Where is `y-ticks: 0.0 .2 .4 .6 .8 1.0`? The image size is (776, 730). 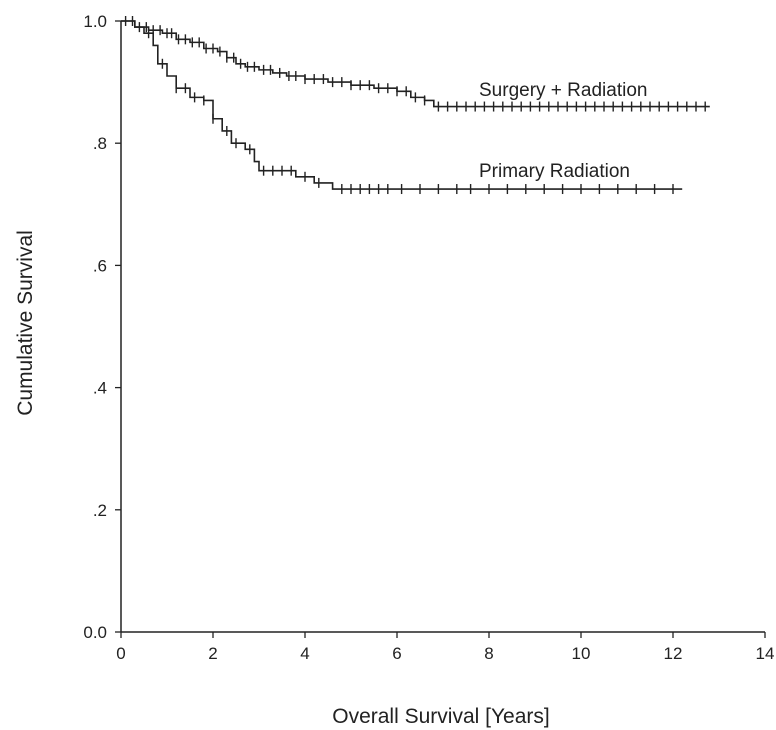
y-ticks: 0.0 .2 .4 .6 .8 1.0 is located at coordinates (102, 327).